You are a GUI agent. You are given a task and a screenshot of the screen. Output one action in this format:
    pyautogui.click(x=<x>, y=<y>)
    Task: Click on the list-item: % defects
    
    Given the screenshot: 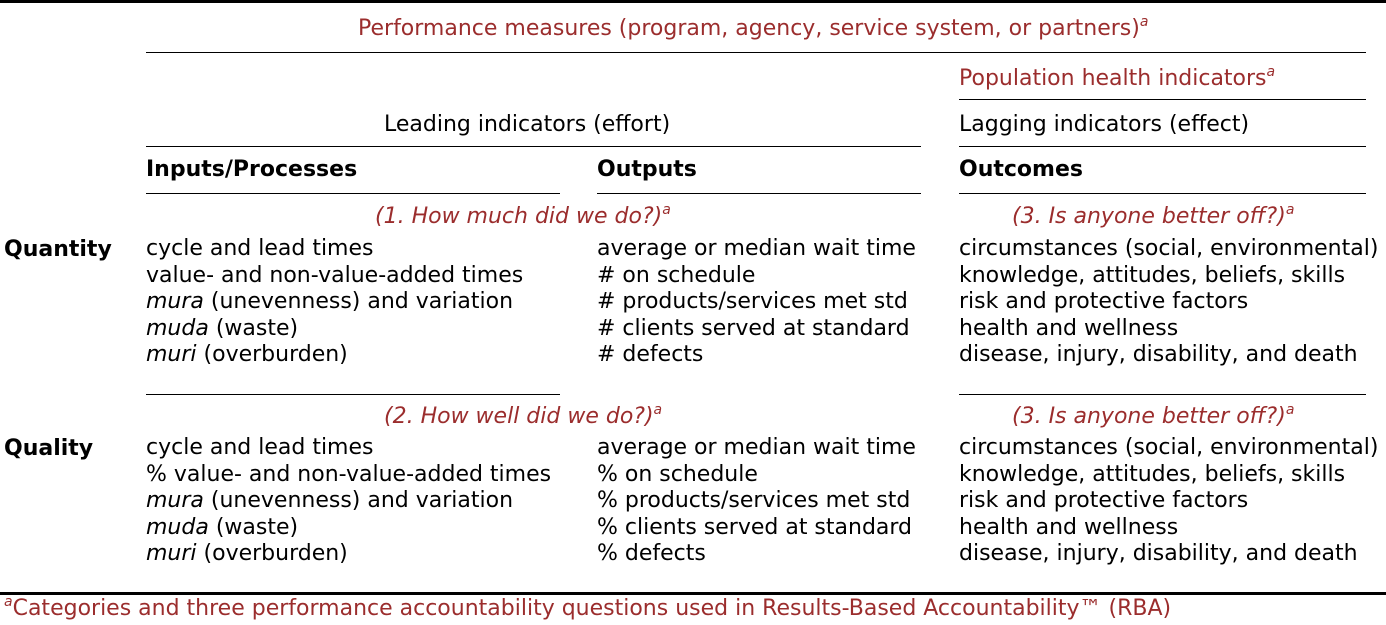 What is the action you would take?
    pyautogui.click(x=651, y=553)
    